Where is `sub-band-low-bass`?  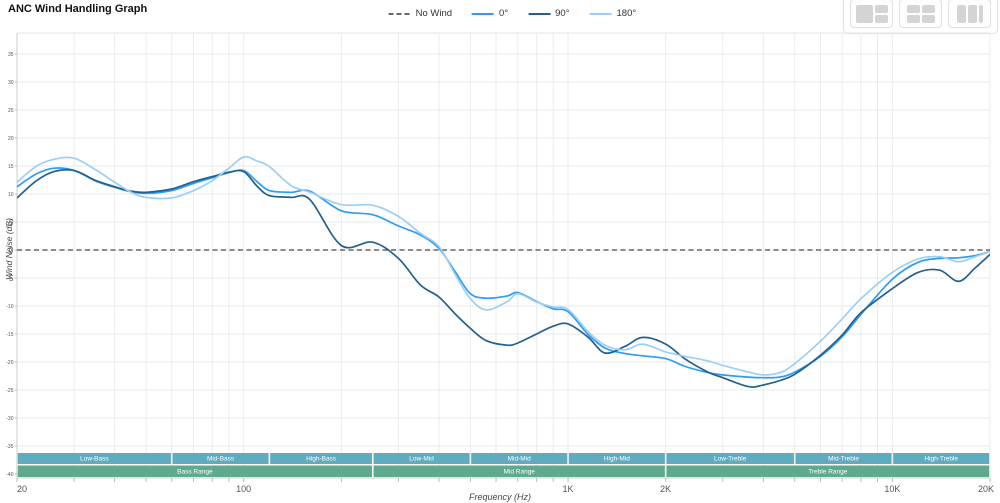 sub-band-low-bass is located at coordinates (94, 458).